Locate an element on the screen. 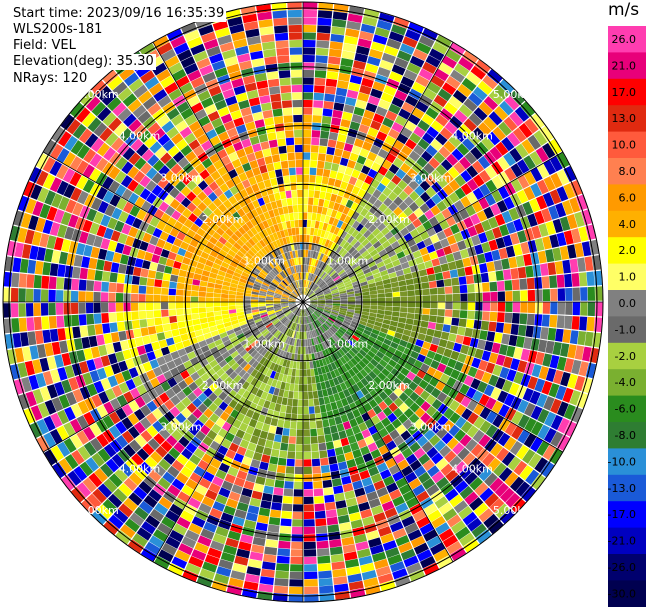  colorbar-tick: 21.0 is located at coordinates (624, 65).